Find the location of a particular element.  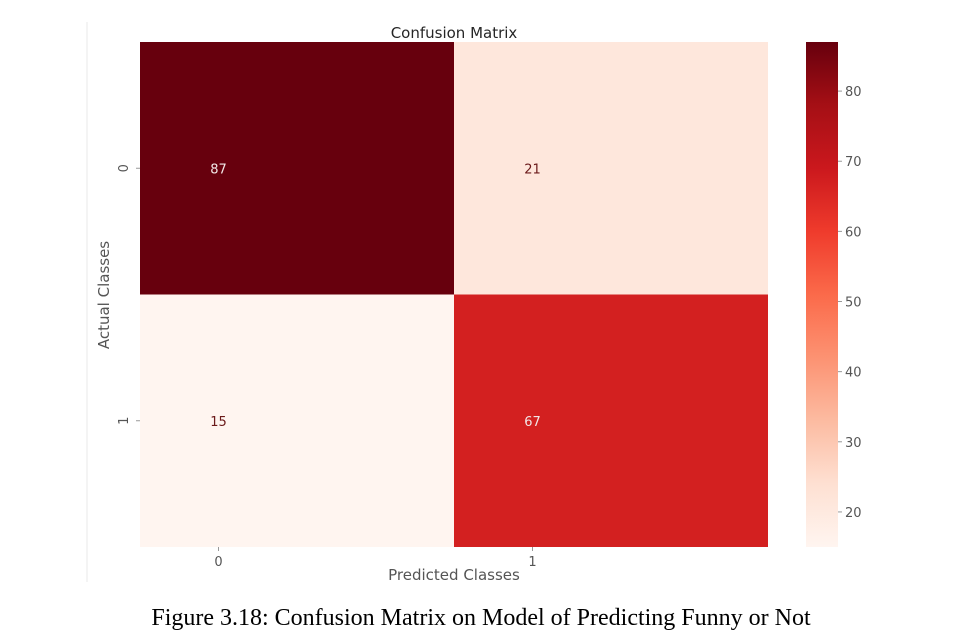

colorbar-ticks: 20 30 40 50 60 70 80 is located at coordinates (850, 303).